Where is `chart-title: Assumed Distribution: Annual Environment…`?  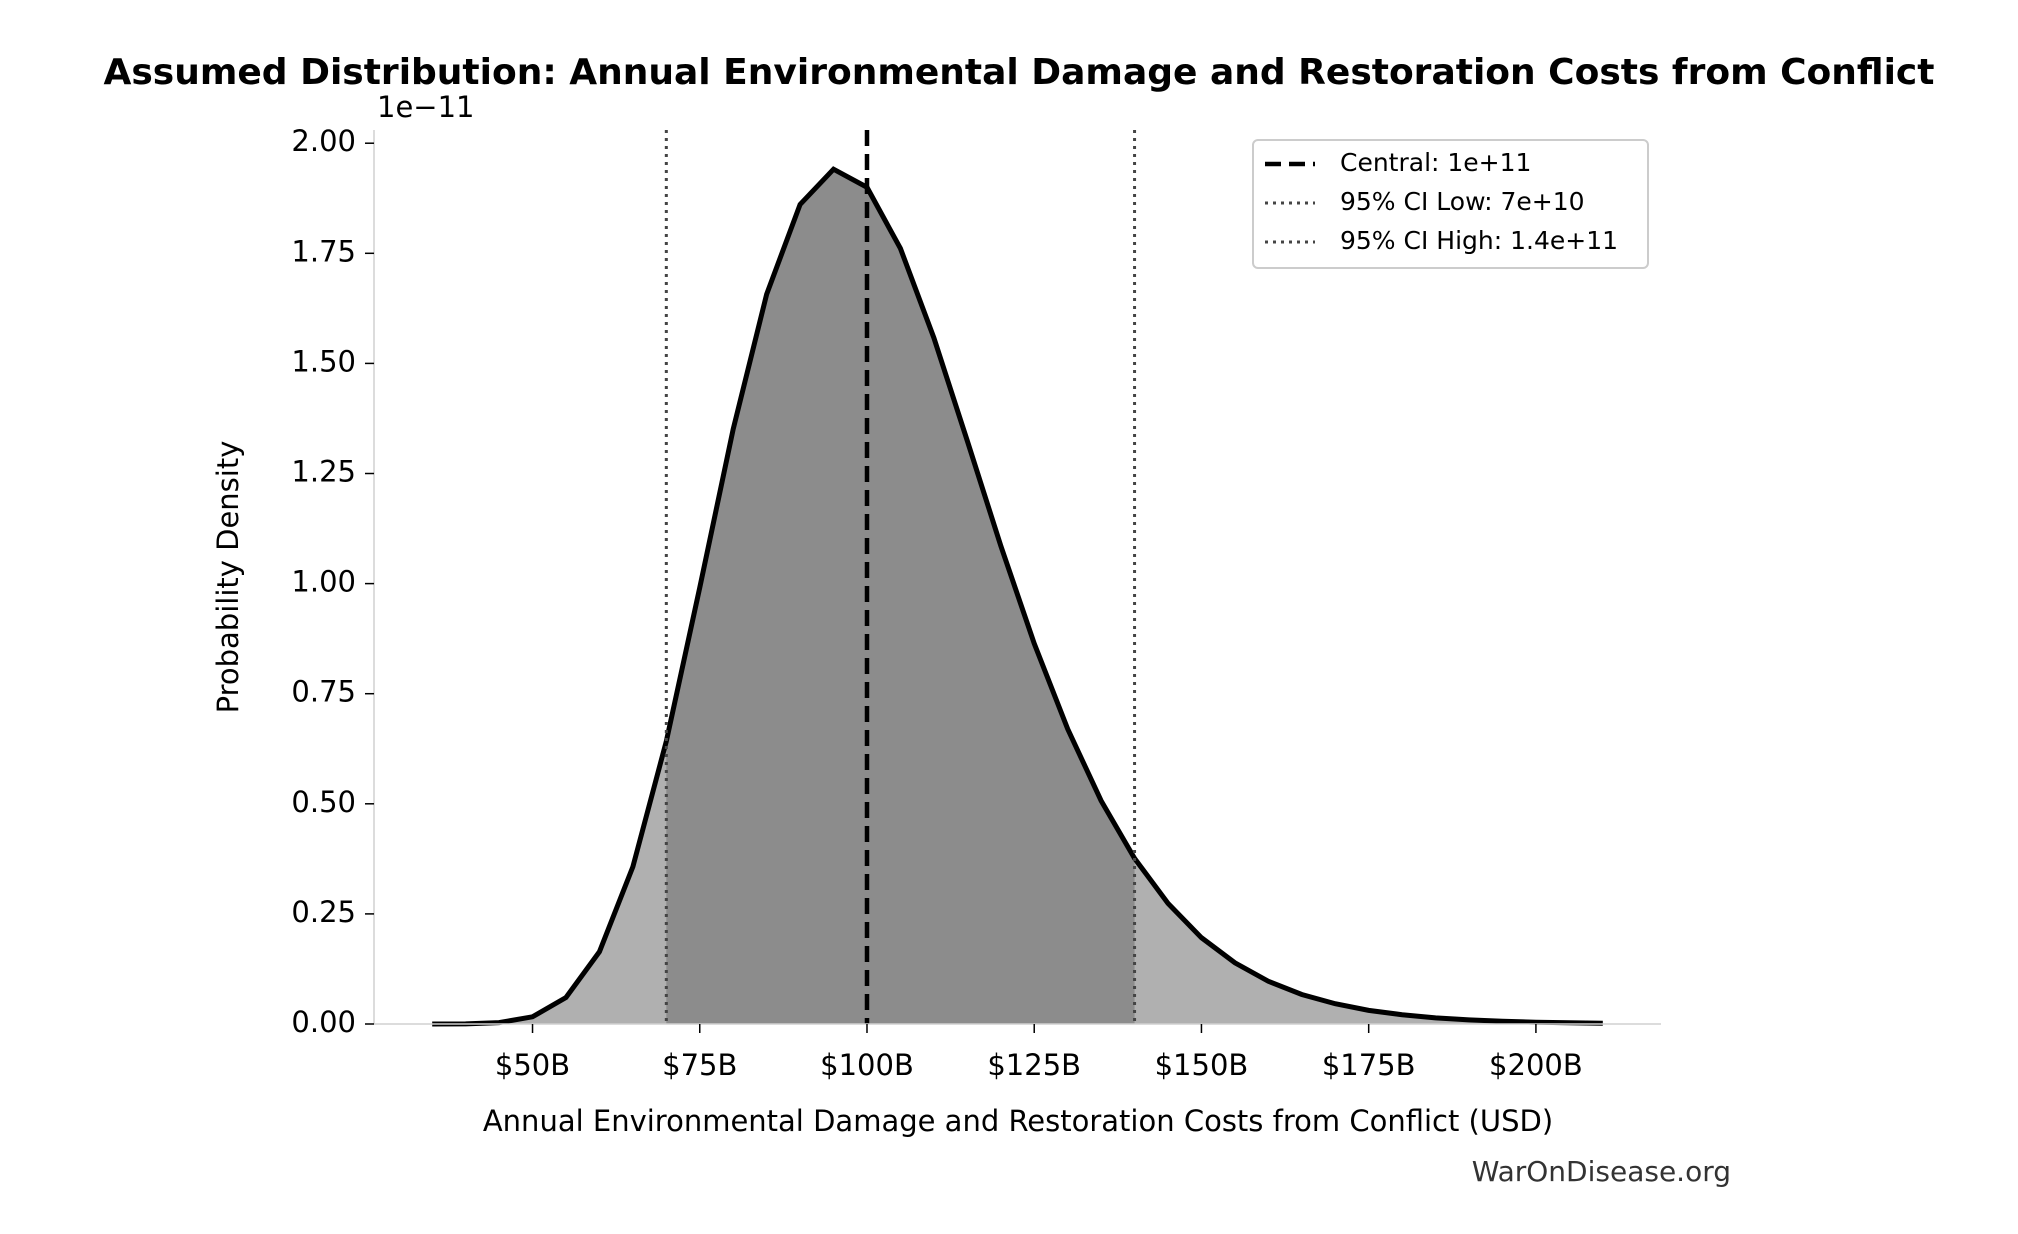
chart-title: Assumed Distribution: Annual Environment… is located at coordinates (1019, 72).